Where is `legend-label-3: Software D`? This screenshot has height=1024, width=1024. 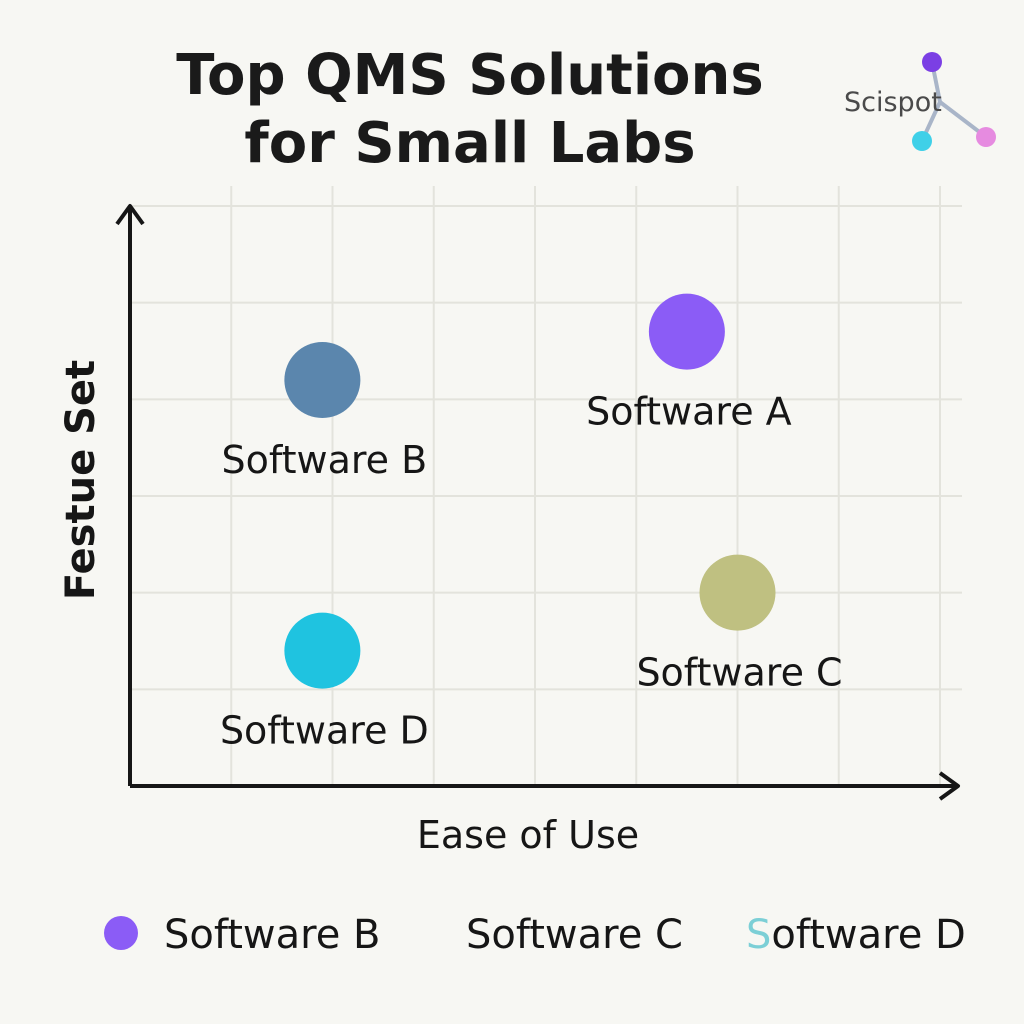 legend-label-3: Software D is located at coordinates (856, 935).